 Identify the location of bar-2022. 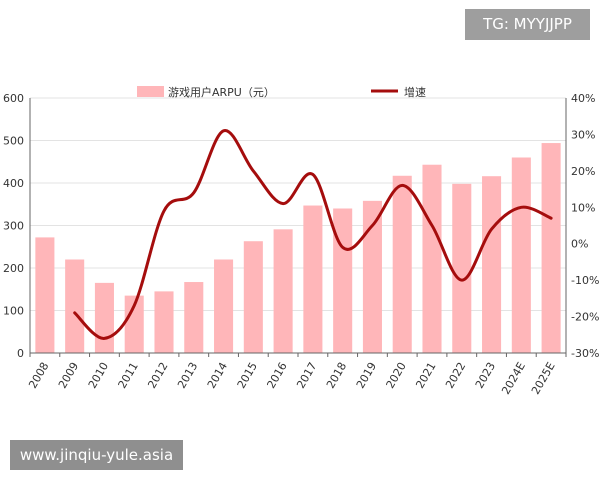
(462, 268).